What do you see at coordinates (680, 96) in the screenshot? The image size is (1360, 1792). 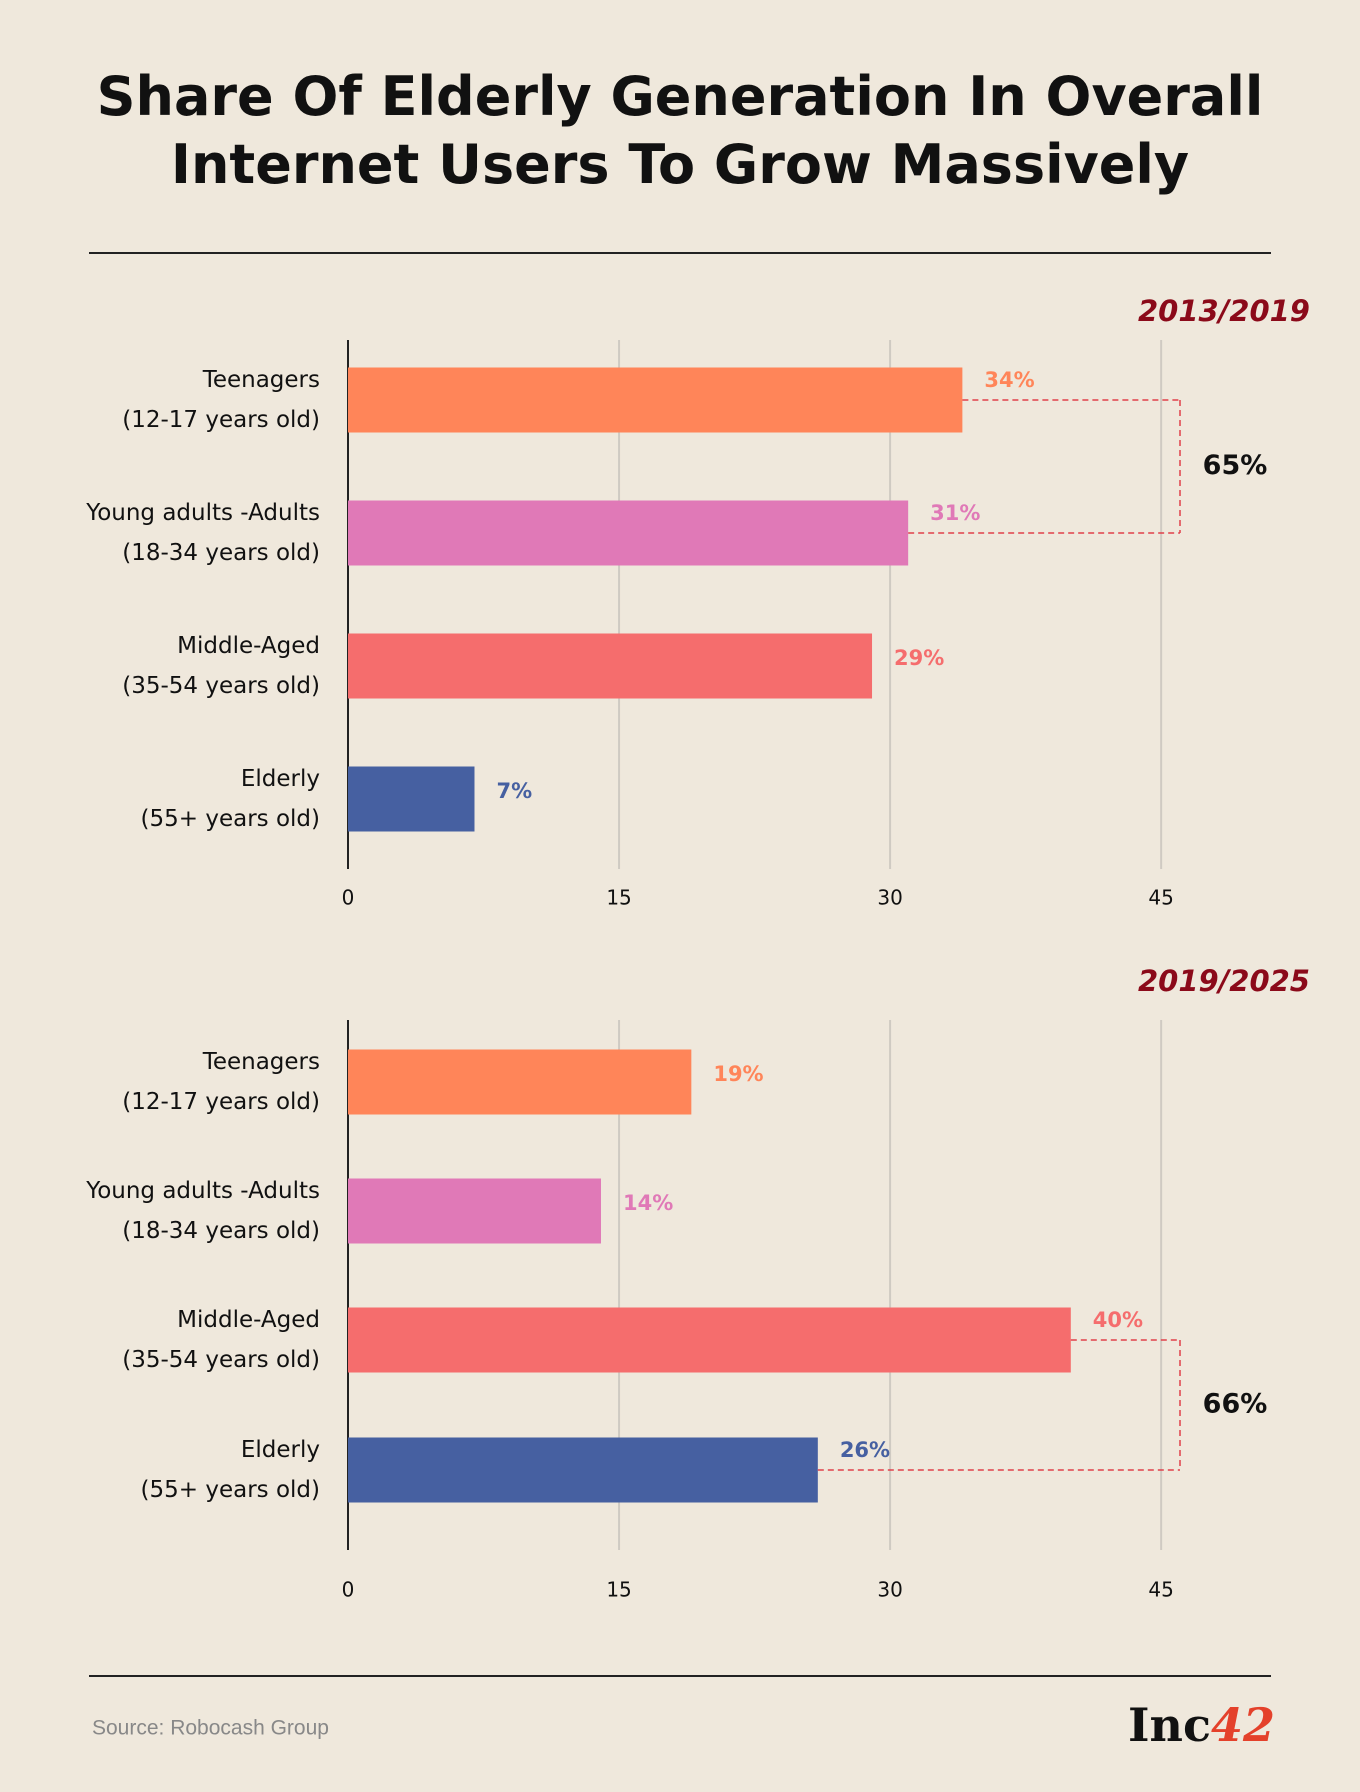 I see `text-line: Share Of Elderly Generation In Overall` at bounding box center [680, 96].